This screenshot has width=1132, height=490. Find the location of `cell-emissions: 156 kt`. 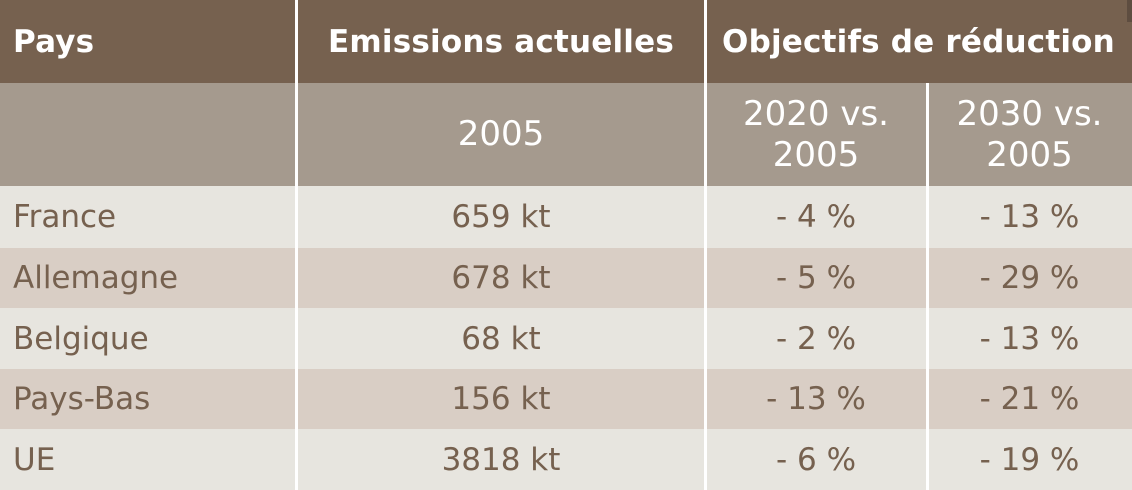

cell-emissions: 156 kt is located at coordinates (501, 399).